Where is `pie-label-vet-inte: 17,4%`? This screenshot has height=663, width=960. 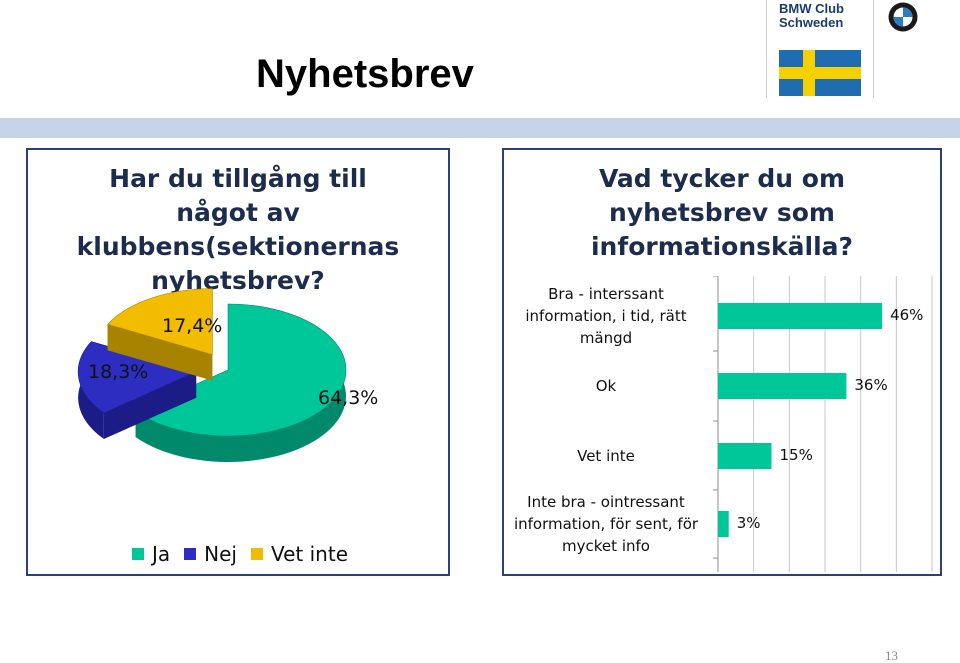
pie-label-vet-inte: 17,4% is located at coordinates (192, 326).